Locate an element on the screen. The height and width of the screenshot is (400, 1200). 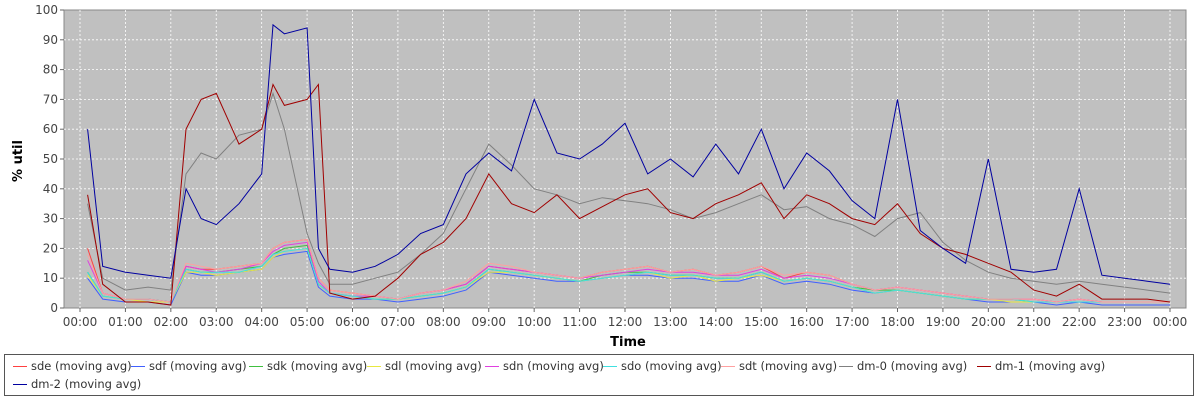
legend-item-dm-1: dm-1 (moving avg) is located at coordinates (1041, 367).